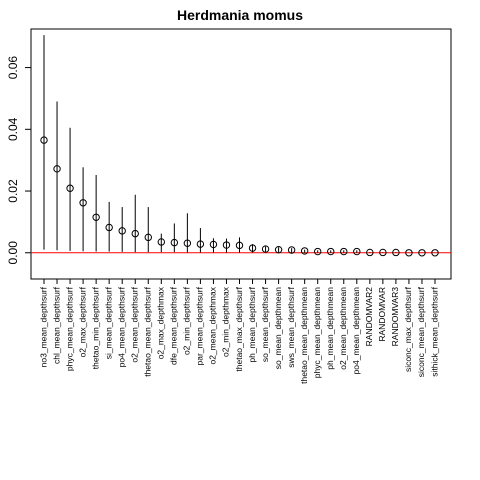 This screenshot has height=480, width=480. I want to click on x-category-label: RANDOMVAR, so click(382, 314).